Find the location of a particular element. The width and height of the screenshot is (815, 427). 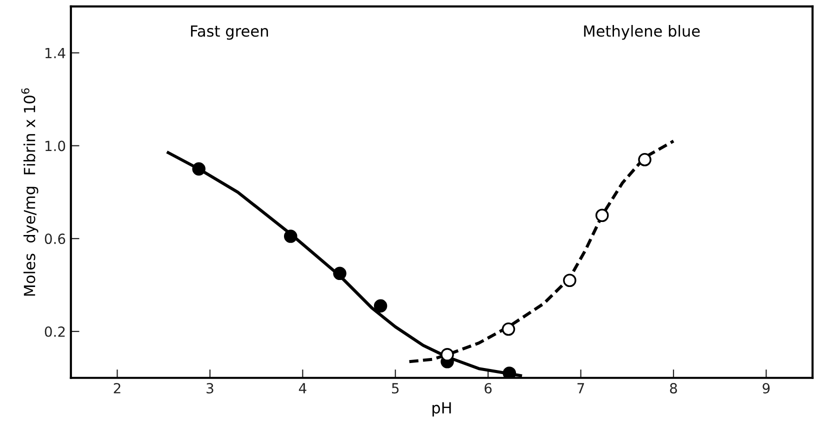

y-axis-title: Moles dye/mg Fibrin x 10$^{6}$ is located at coordinates (29, 192).